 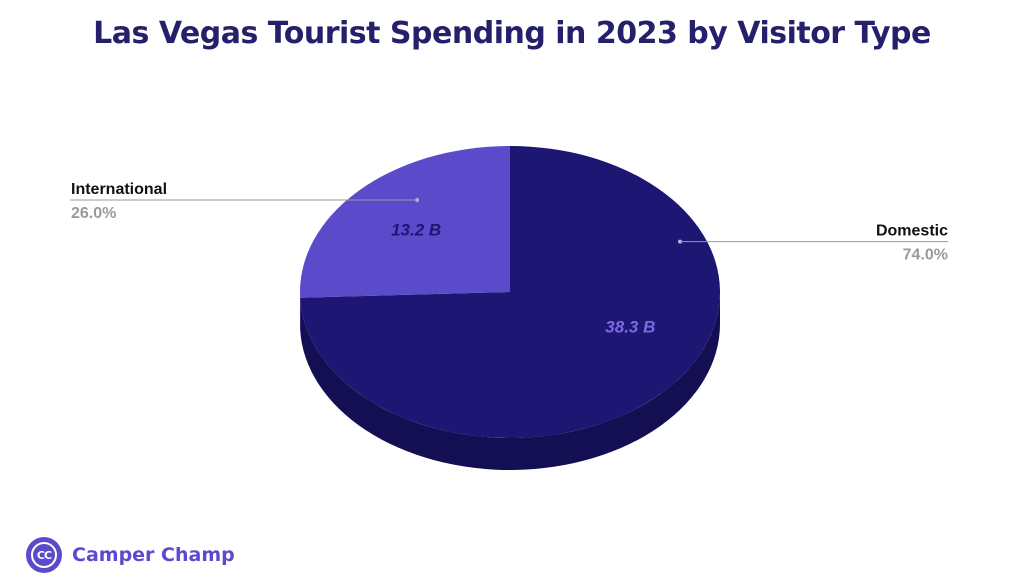 I want to click on category-label-domestic: Domestic, so click(x=912, y=231).